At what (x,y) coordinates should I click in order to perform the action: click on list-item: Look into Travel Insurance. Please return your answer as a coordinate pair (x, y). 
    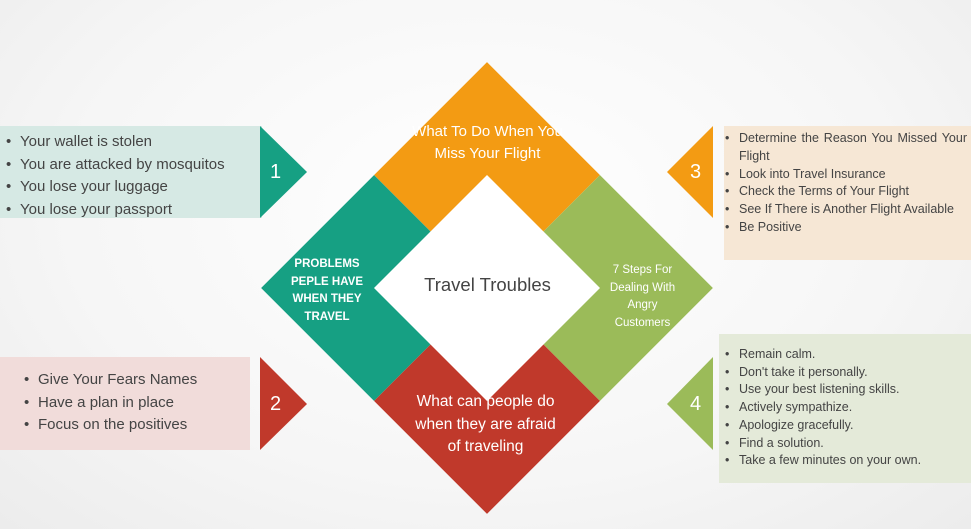
    Looking at the image, I should click on (846, 175).